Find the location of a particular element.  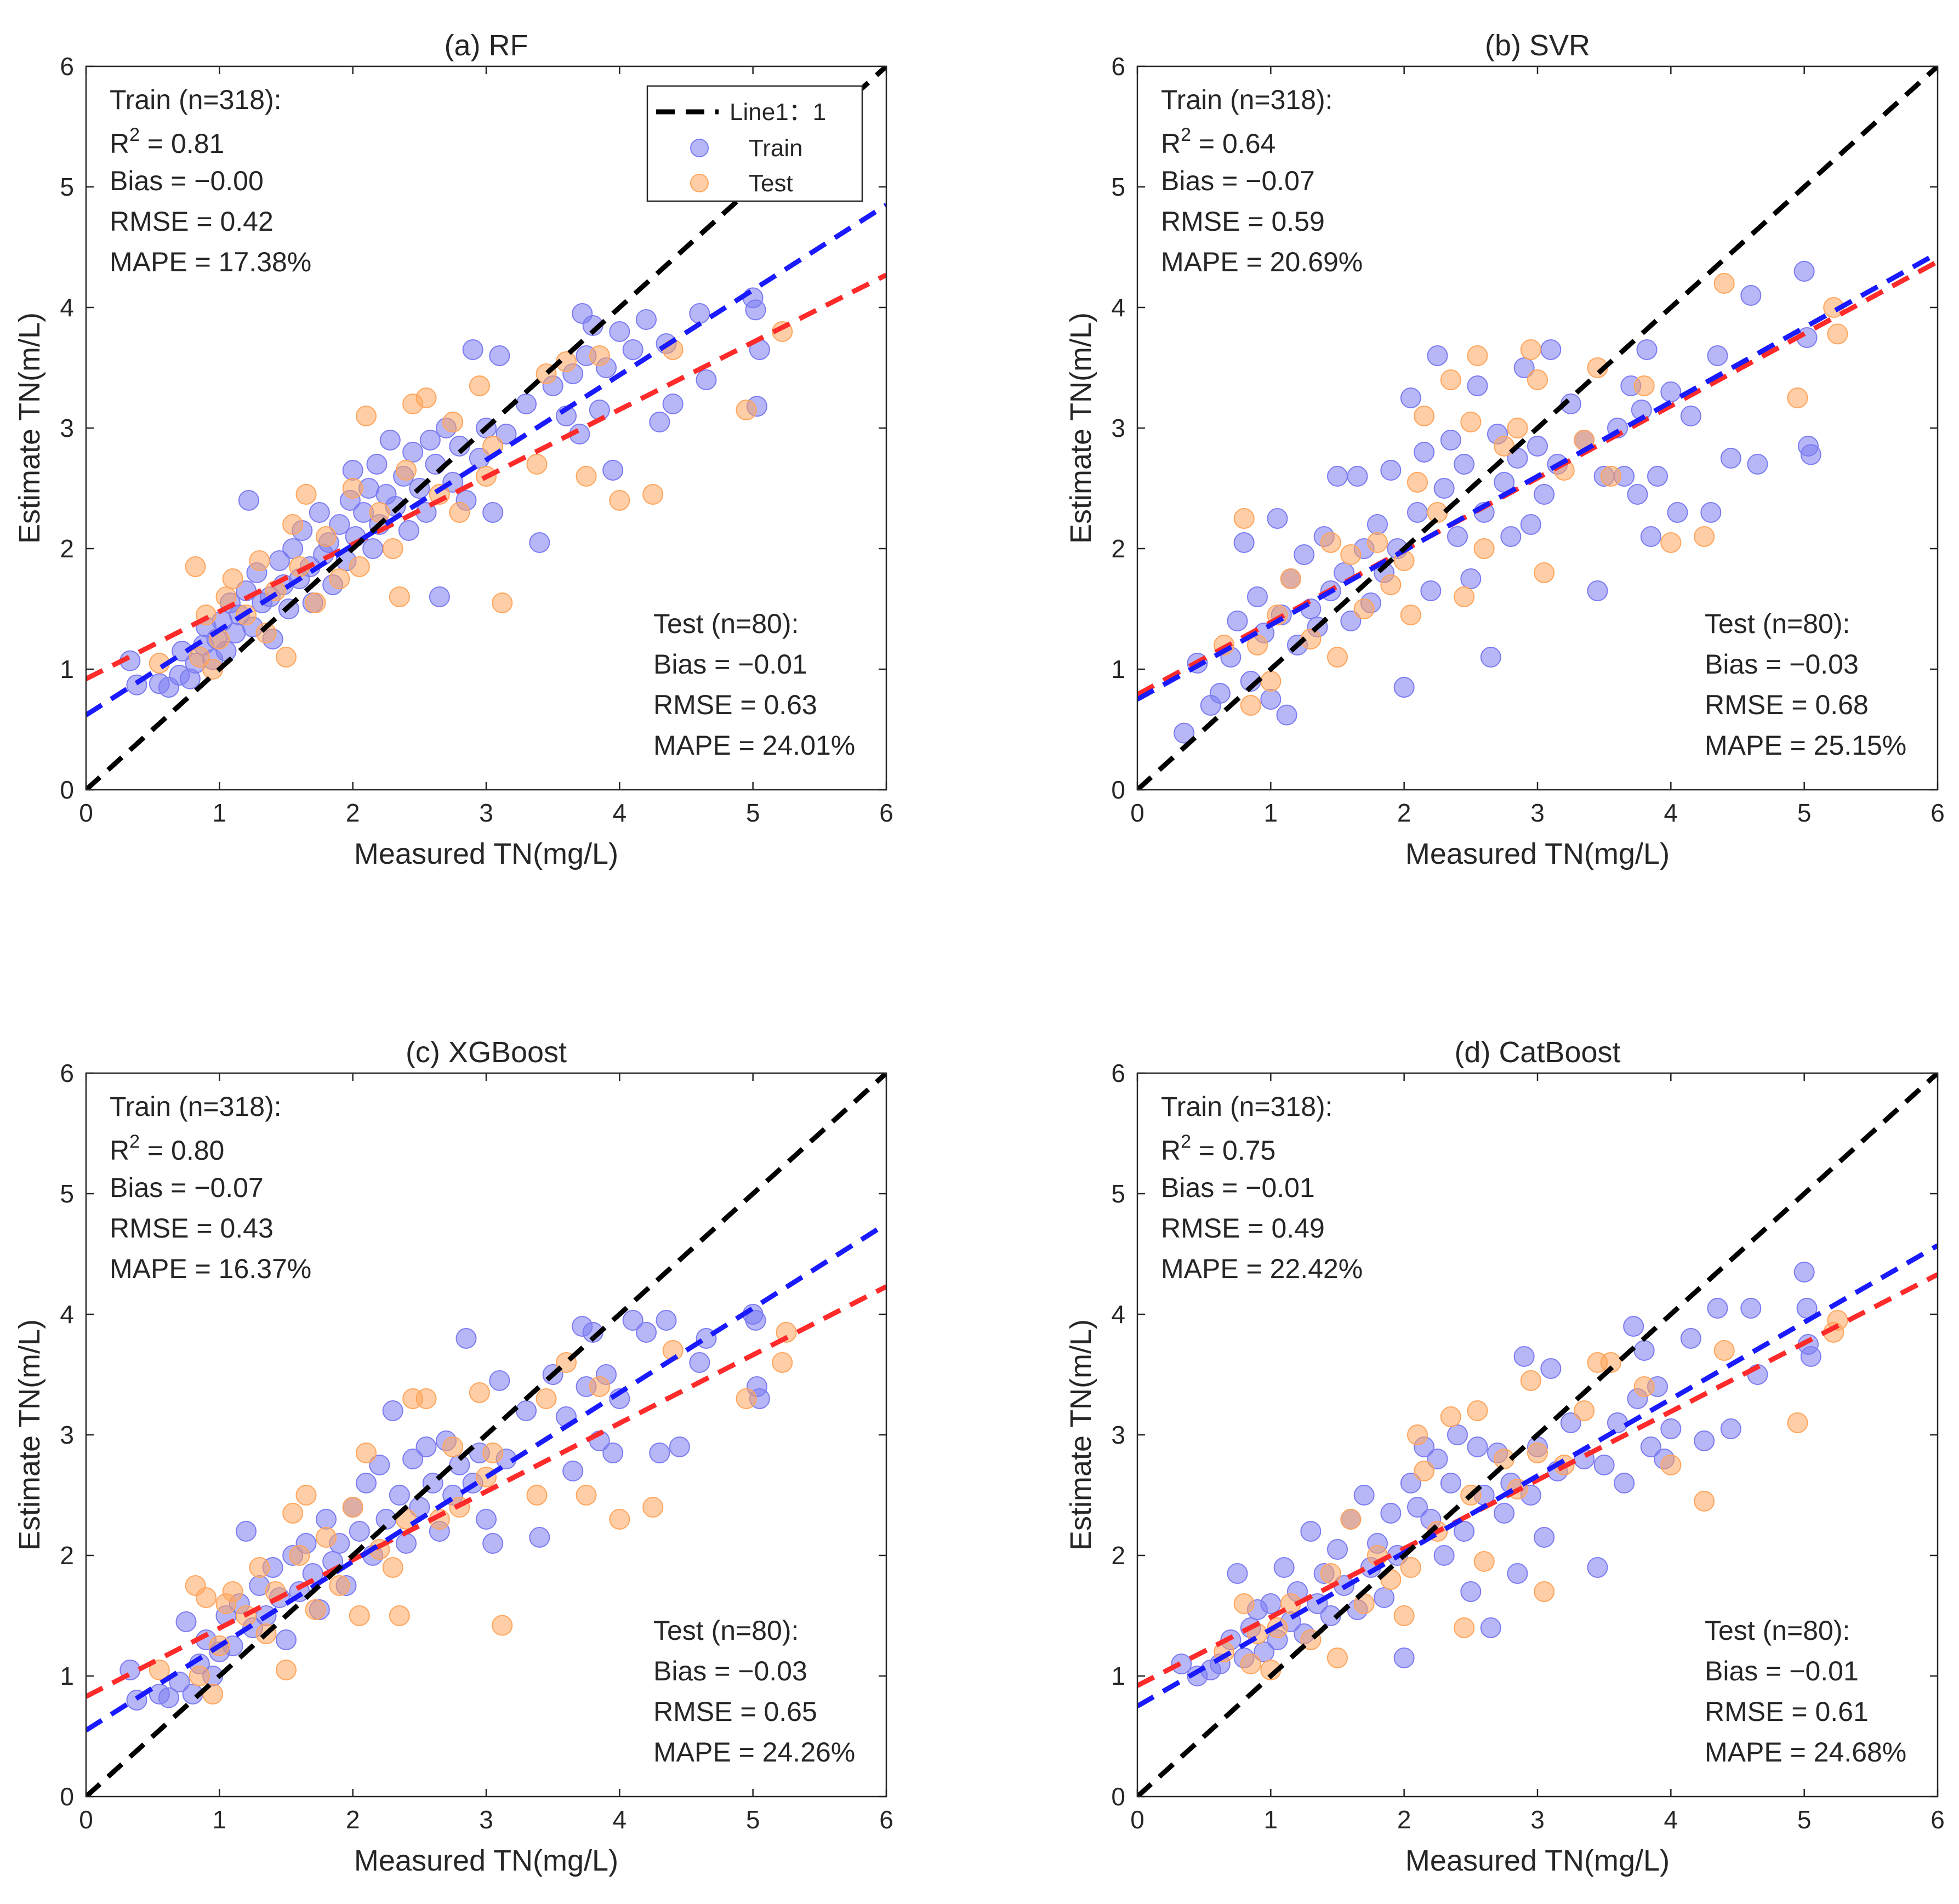

y-tick-label: 2 is located at coordinates (1118, 548).